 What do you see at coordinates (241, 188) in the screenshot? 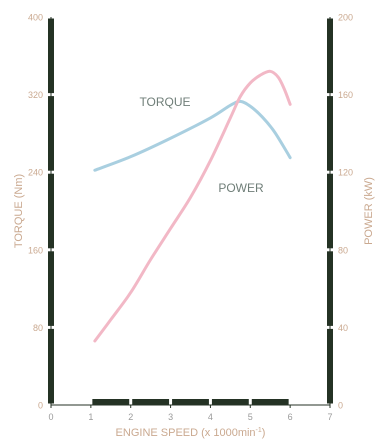
I see `power-series-label: POWER` at bounding box center [241, 188].